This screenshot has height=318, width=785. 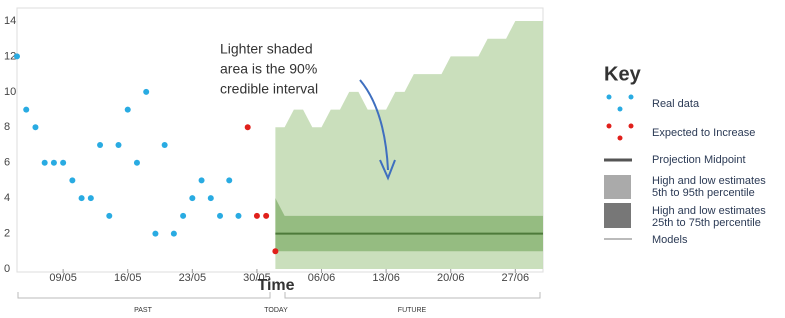 I want to click on timeline-label: FUTURE, so click(x=412, y=310).